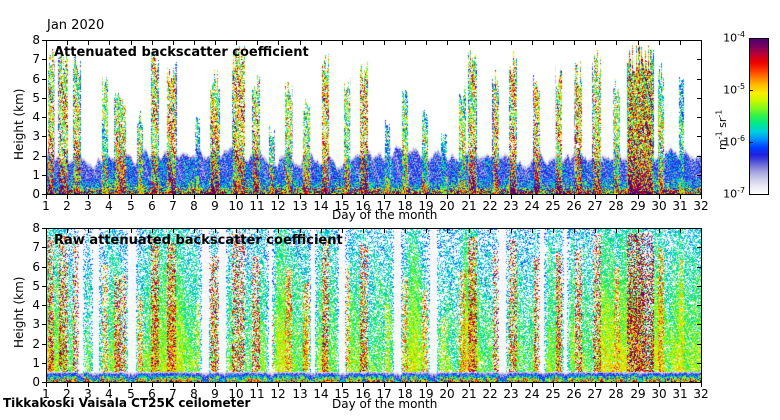 This screenshot has height=420, width=780. I want to click on x-axis-title-bottom: Day of the month, so click(385, 404).